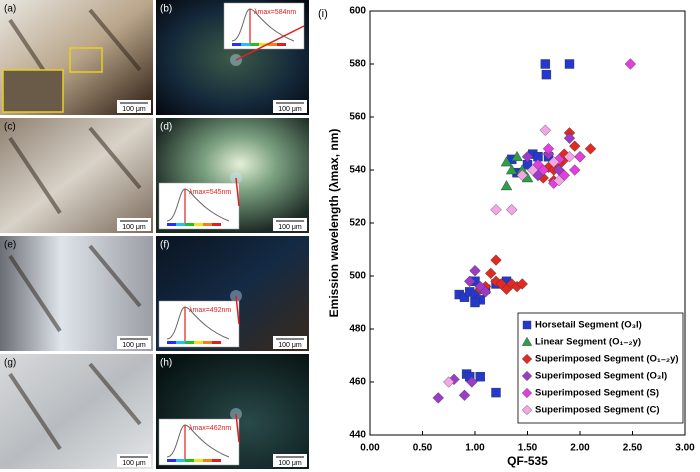  What do you see at coordinates (601, 376) in the screenshot?
I see `legend-label: Superimposed Segment (O₃l)` at bounding box center [601, 376].